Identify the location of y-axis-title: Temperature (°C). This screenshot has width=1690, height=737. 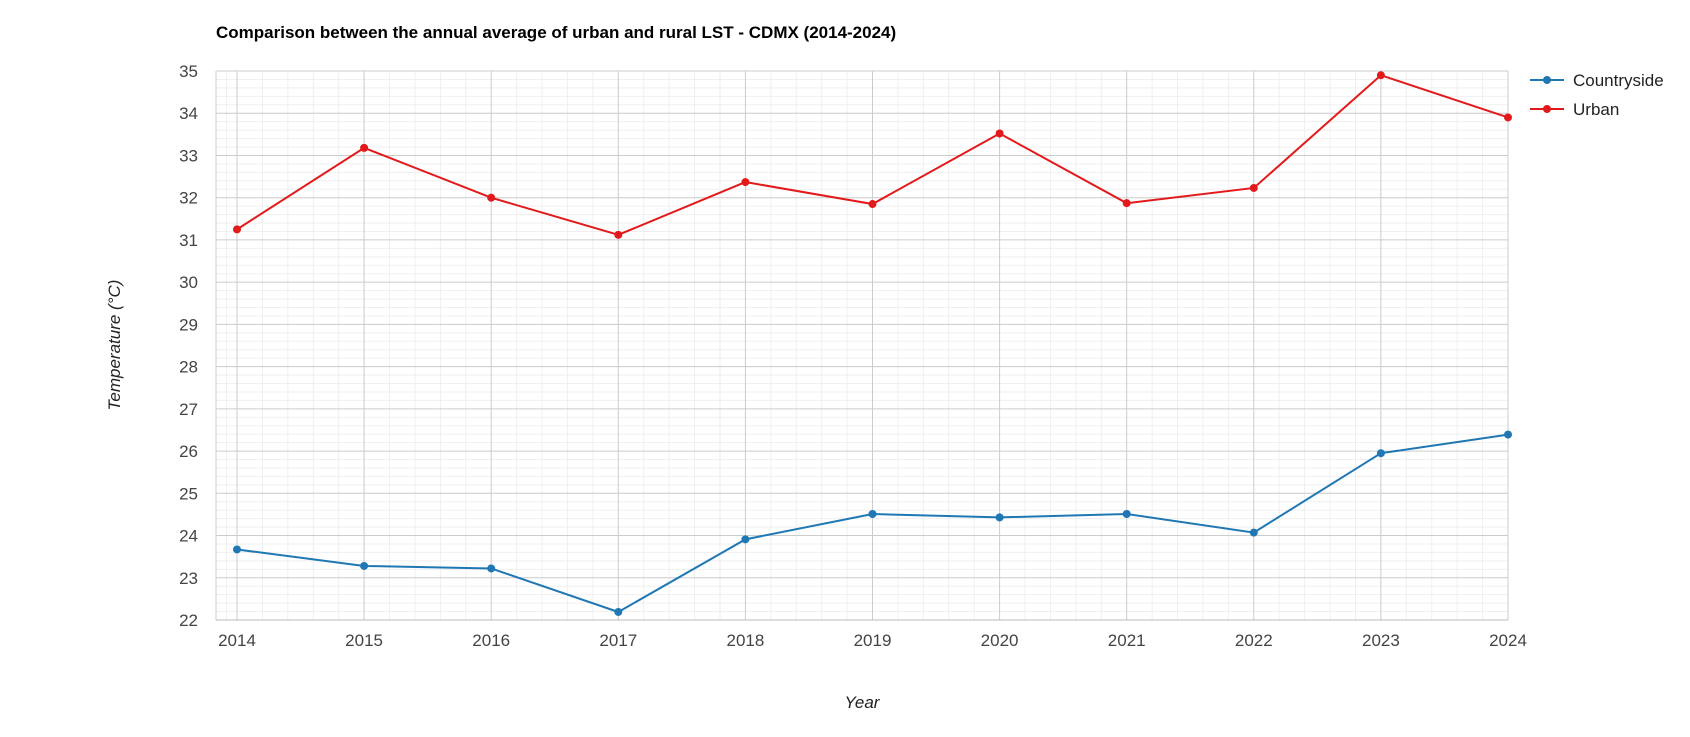
(114, 345).